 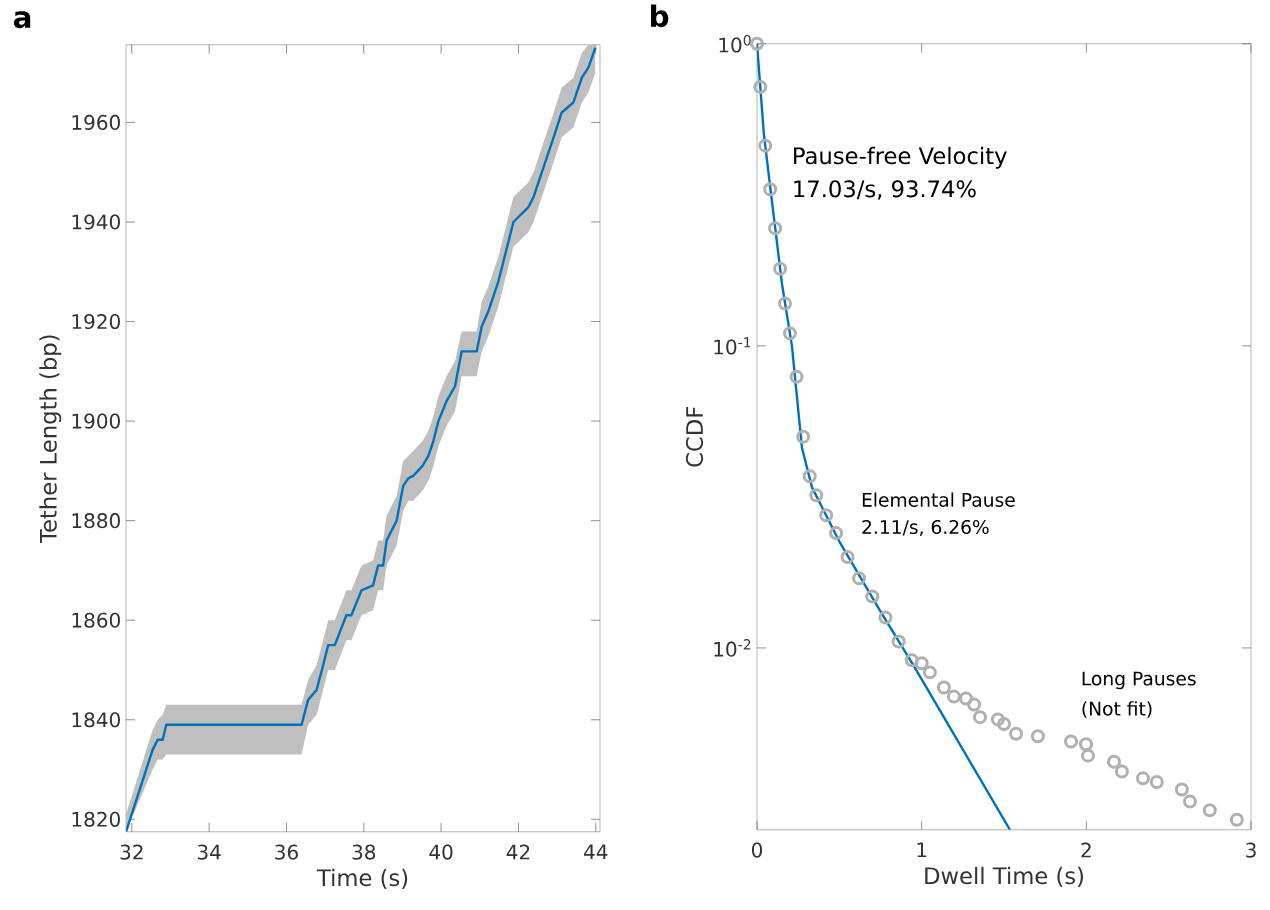 I want to click on x-tick-label: 38, so click(x=364, y=852).